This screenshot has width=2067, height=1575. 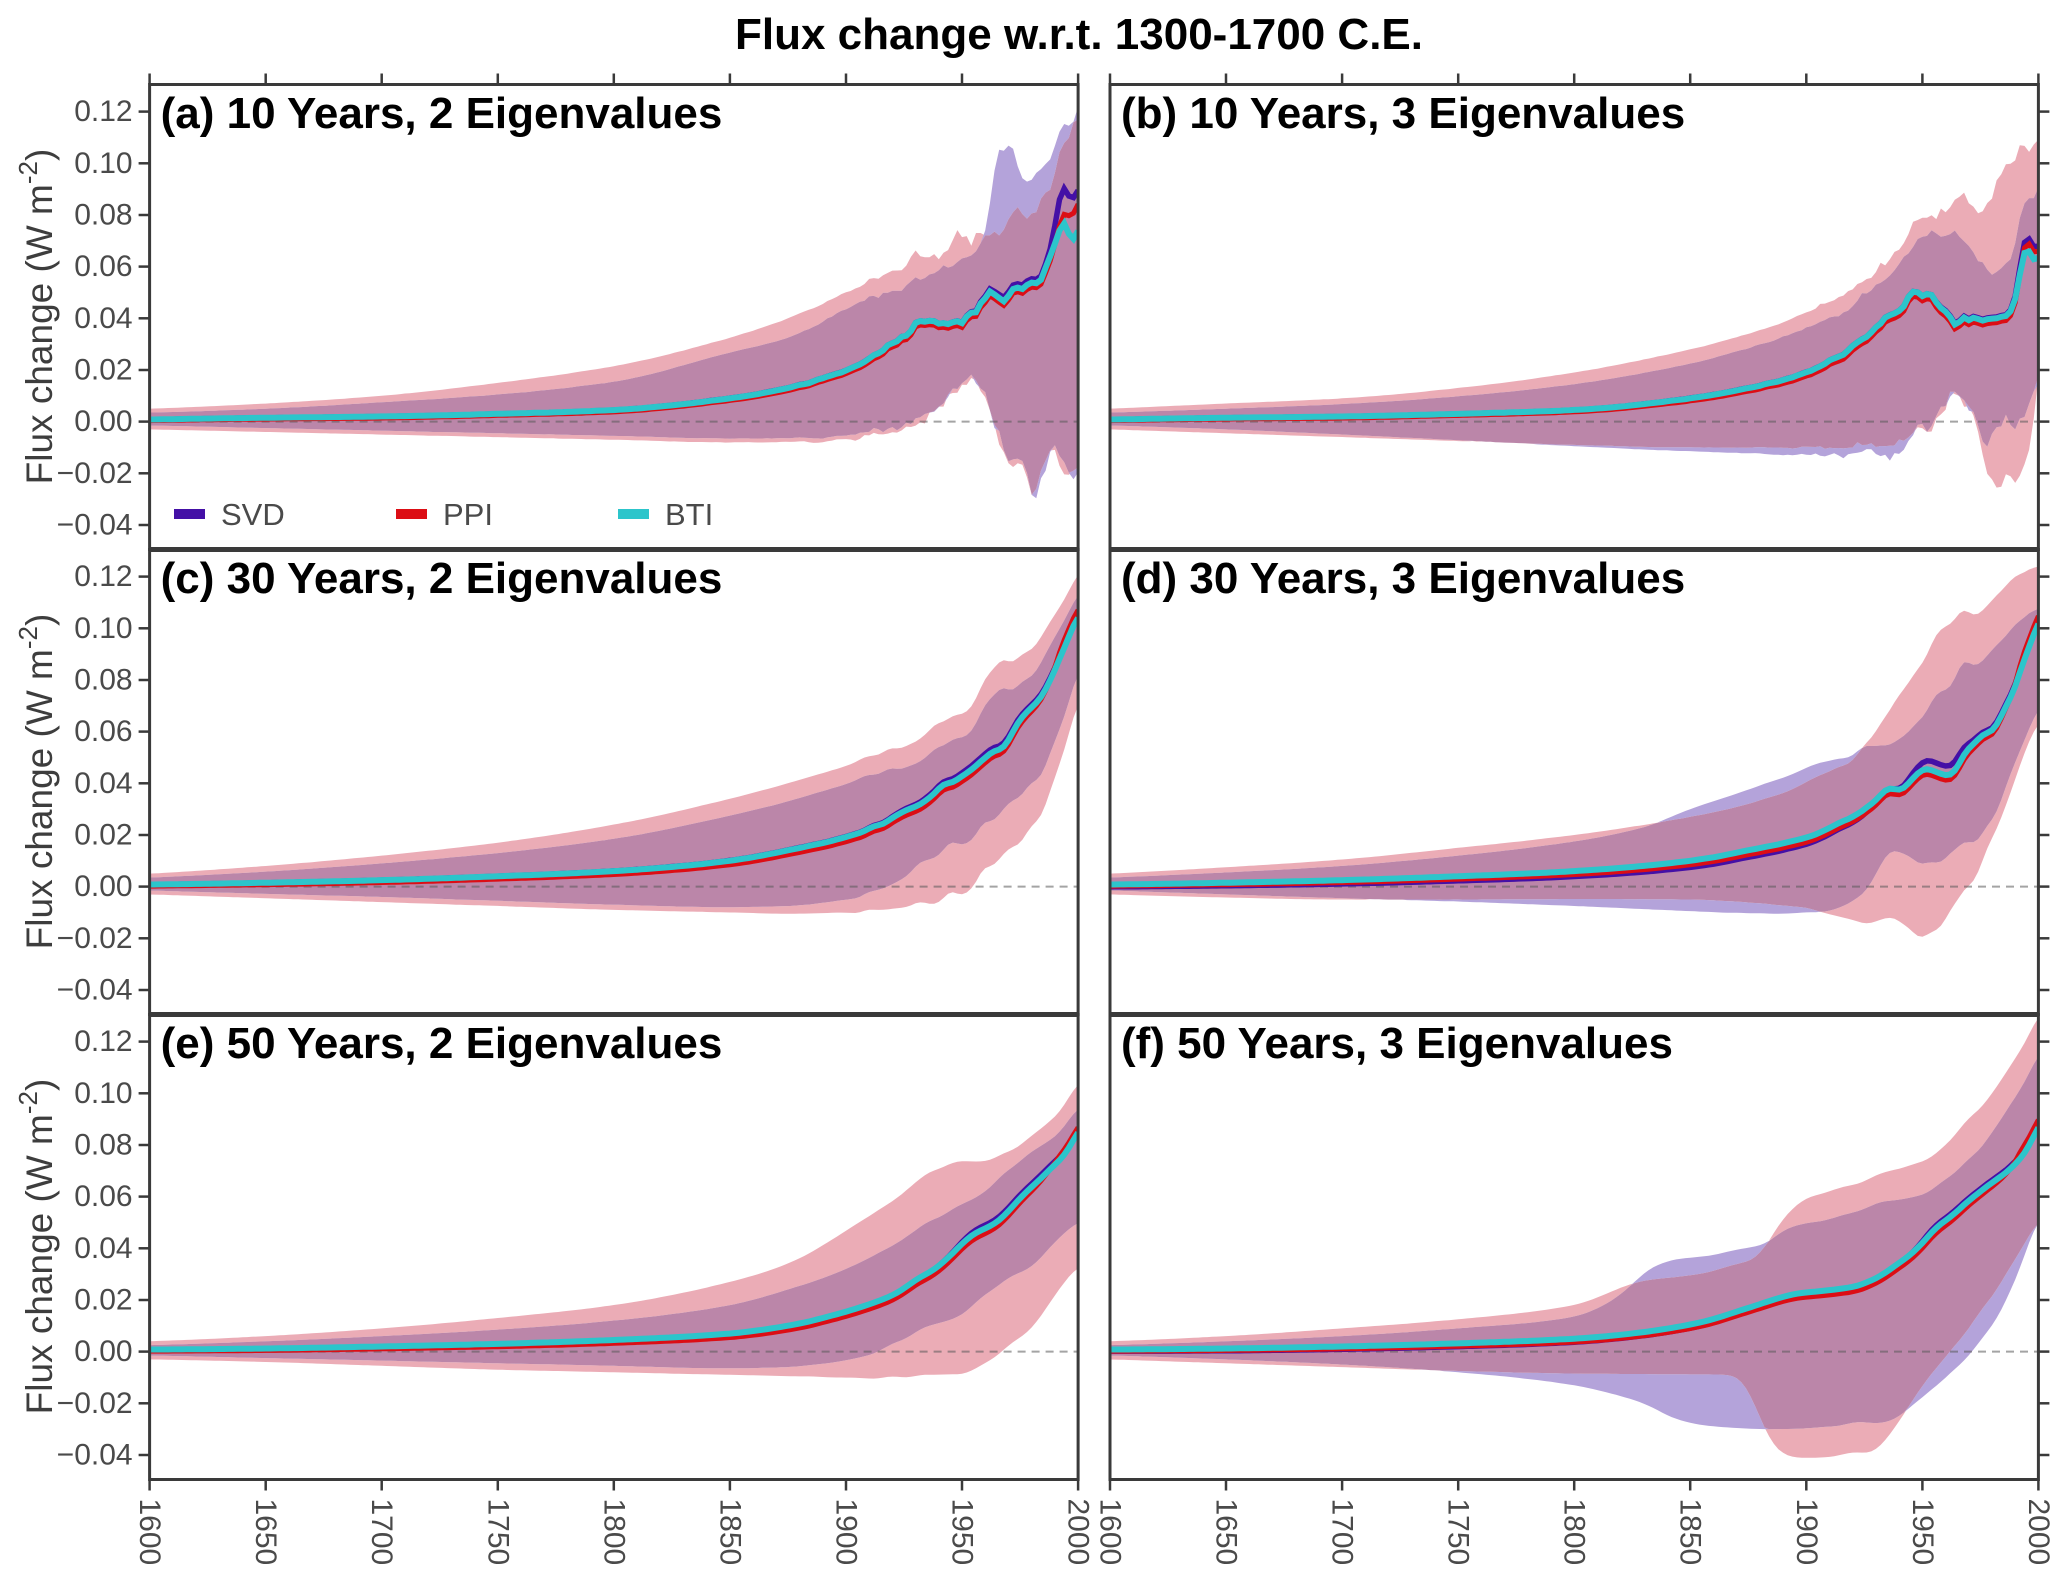 I want to click on svg-text: SVD, so click(x=253, y=514).